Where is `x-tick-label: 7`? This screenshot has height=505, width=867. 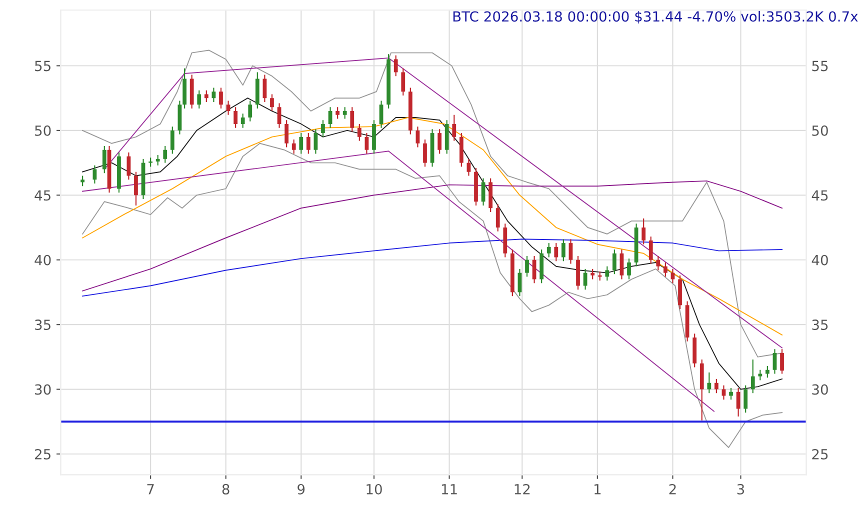 x-tick-label: 7 is located at coordinates (150, 489).